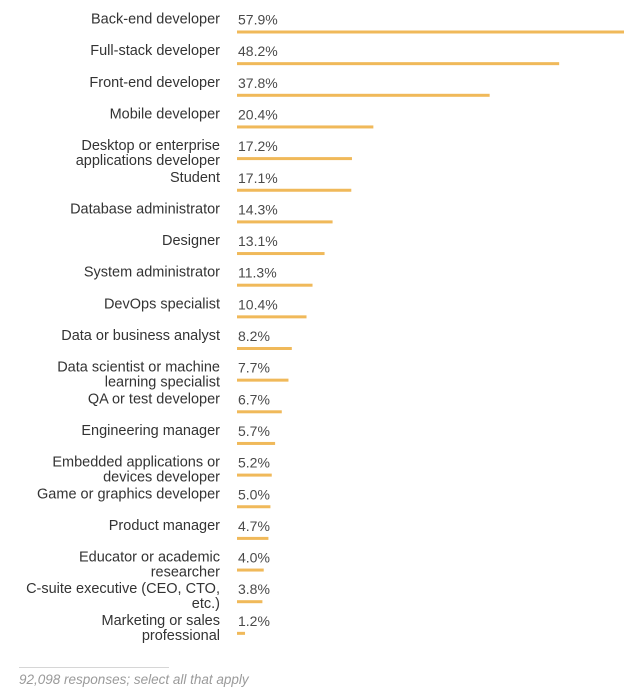  What do you see at coordinates (136, 463) in the screenshot?
I see `category-label-line: Embedded applications or` at bounding box center [136, 463].